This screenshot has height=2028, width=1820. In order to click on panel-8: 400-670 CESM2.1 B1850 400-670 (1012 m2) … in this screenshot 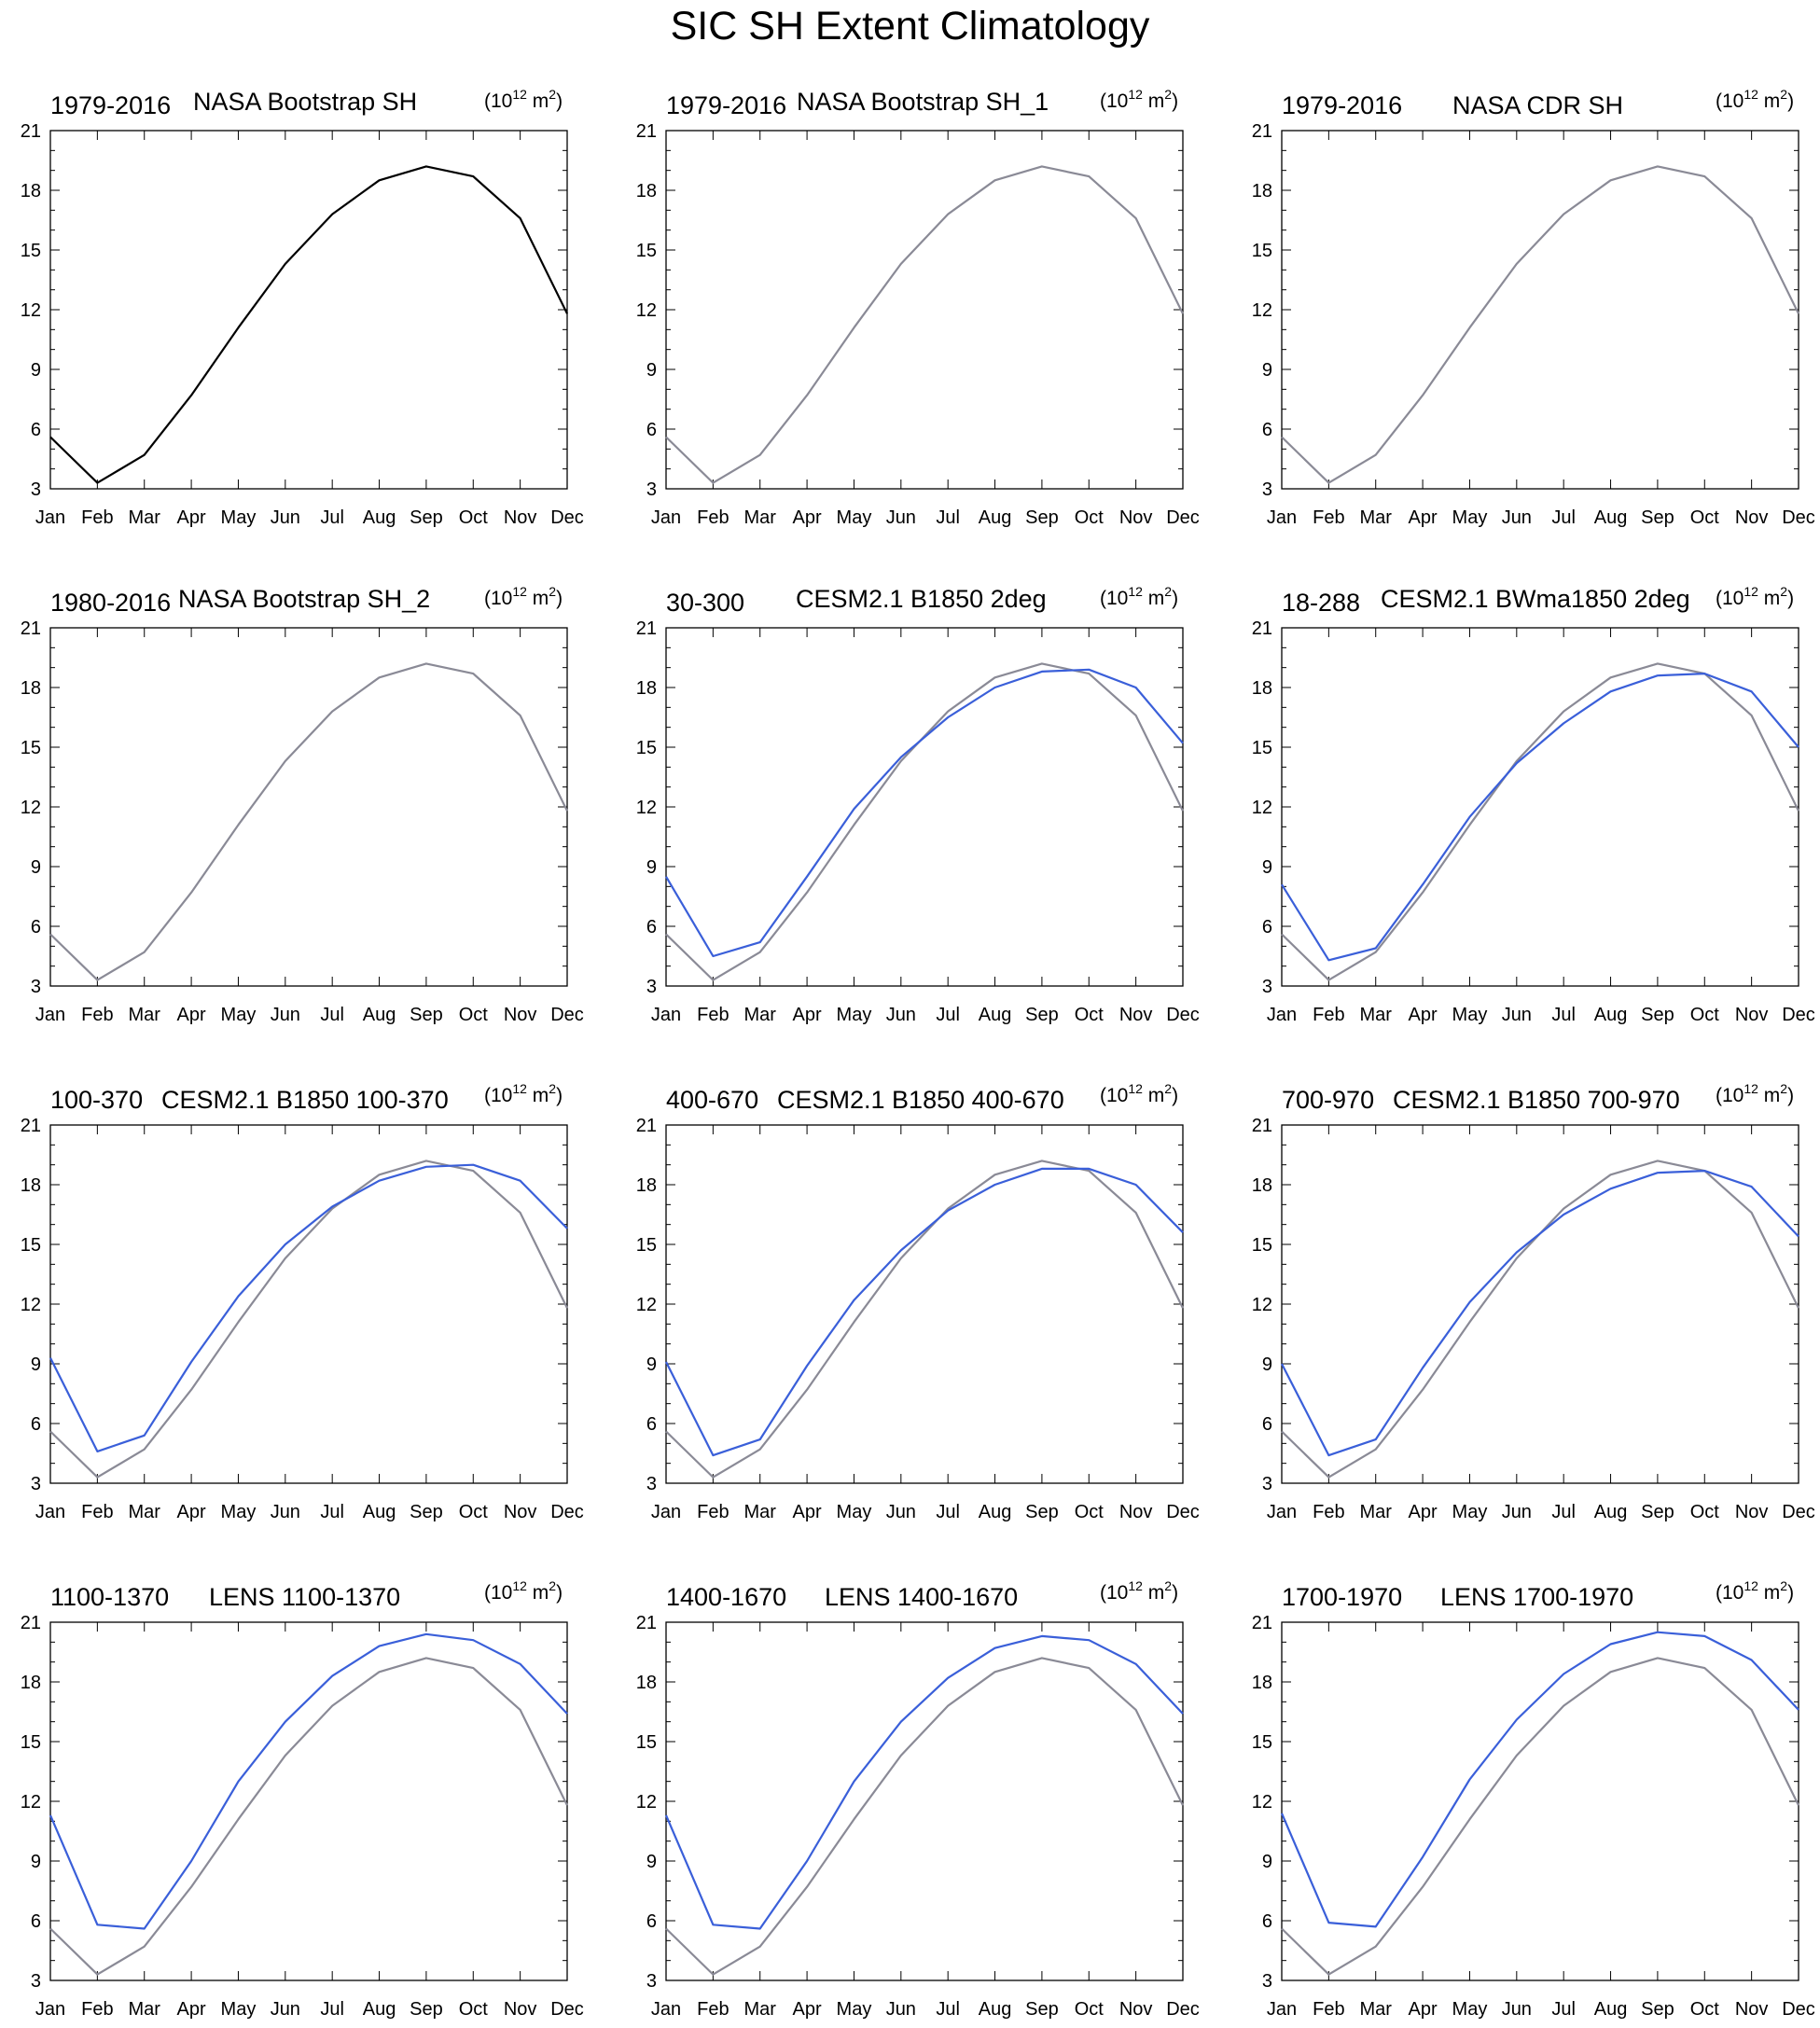, I will do `click(919, 1302)`.